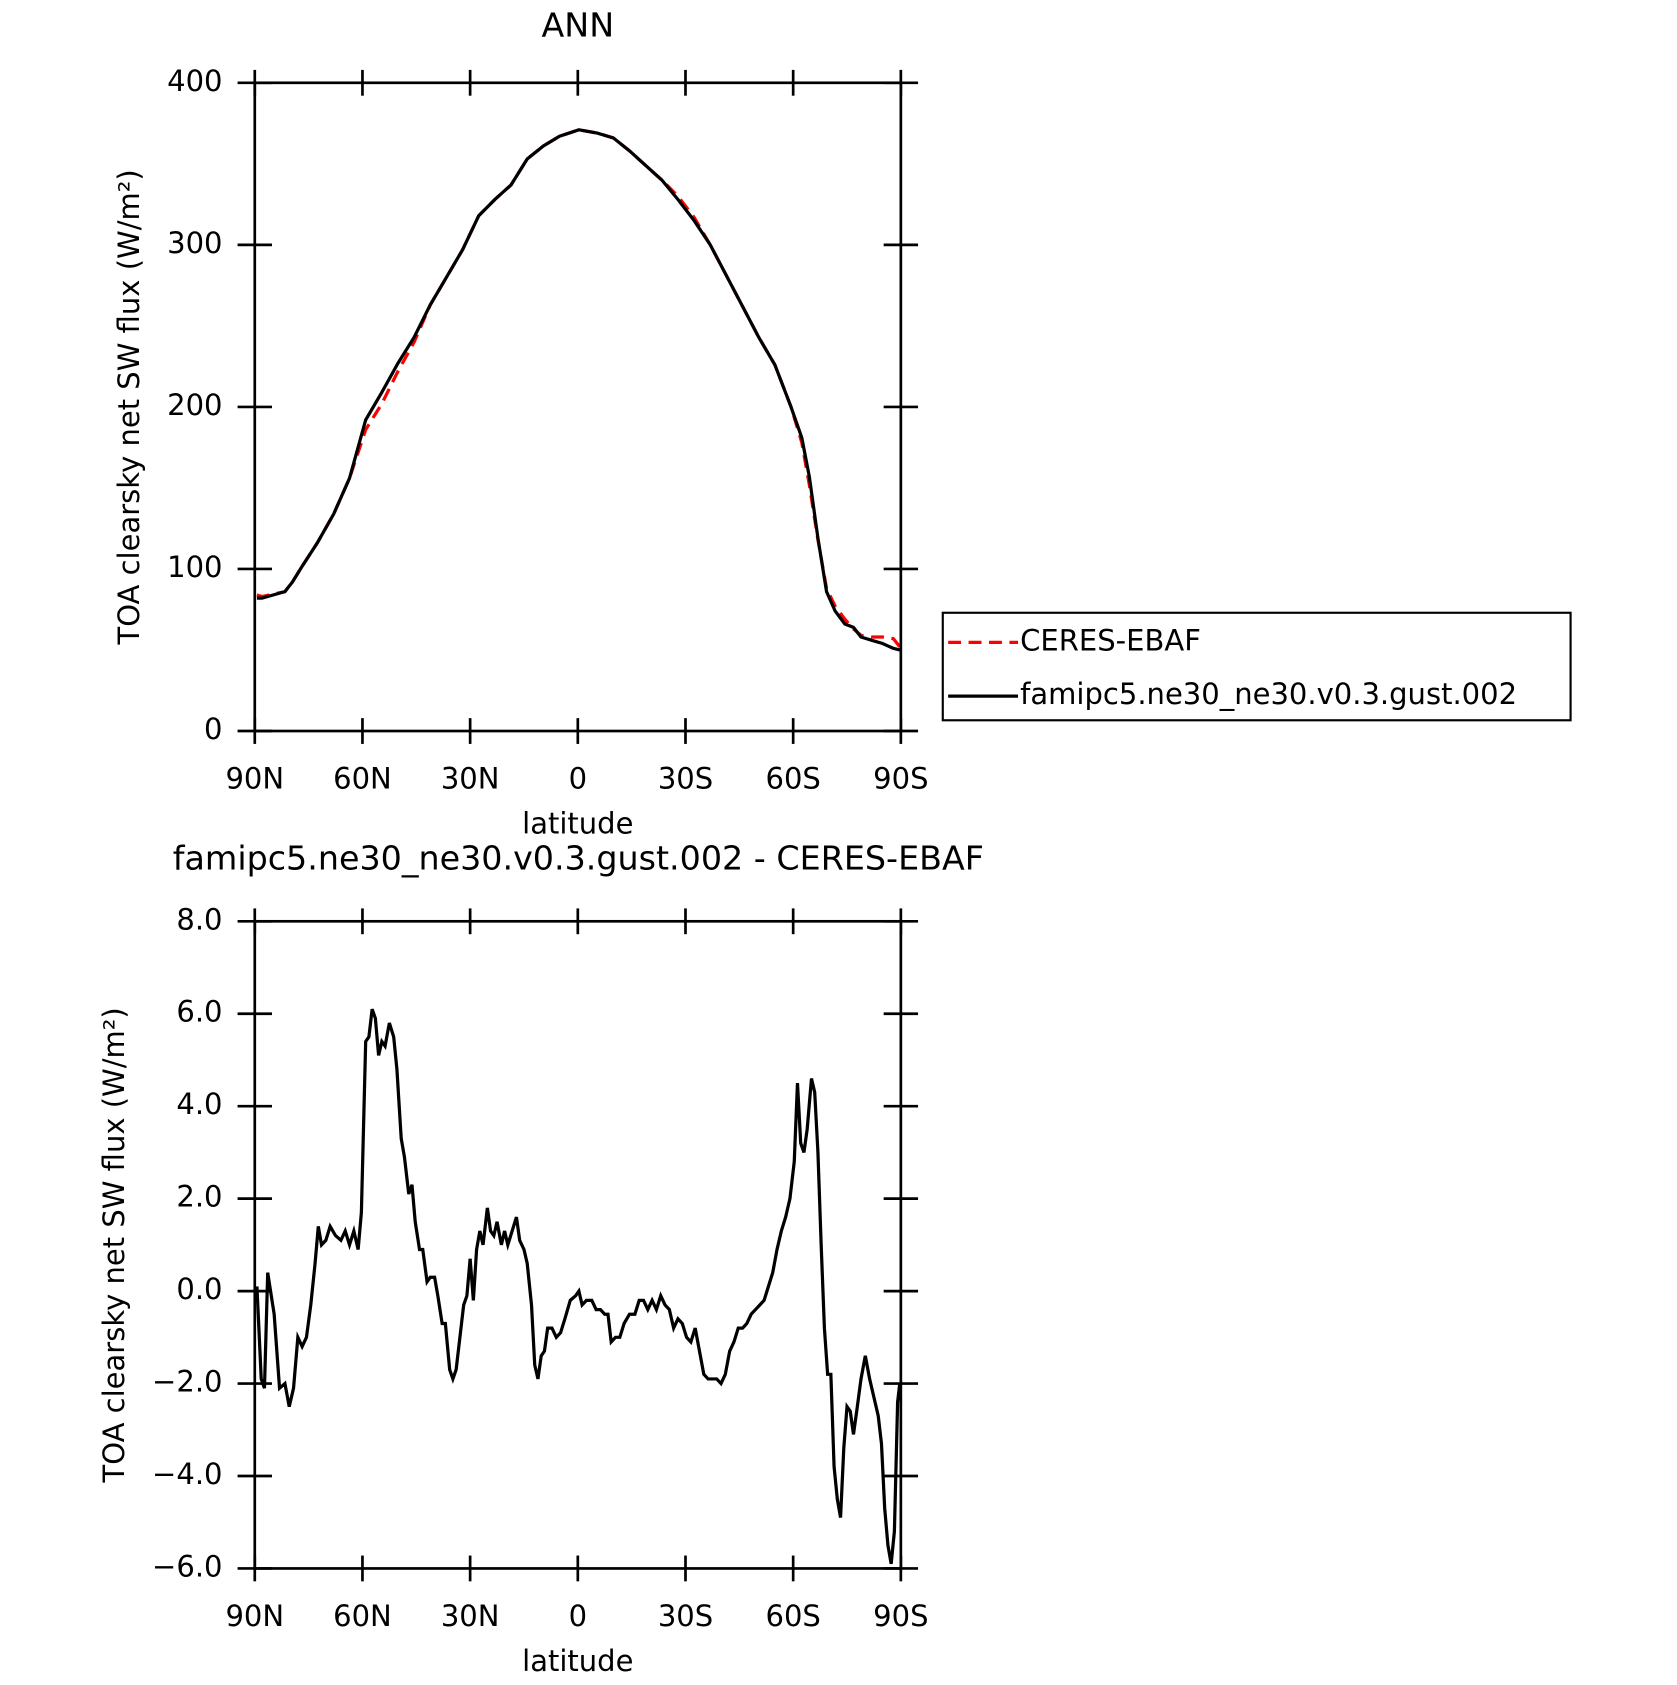 This screenshot has width=1677, height=1685. I want to click on y-tick-label: 400, so click(194, 81).